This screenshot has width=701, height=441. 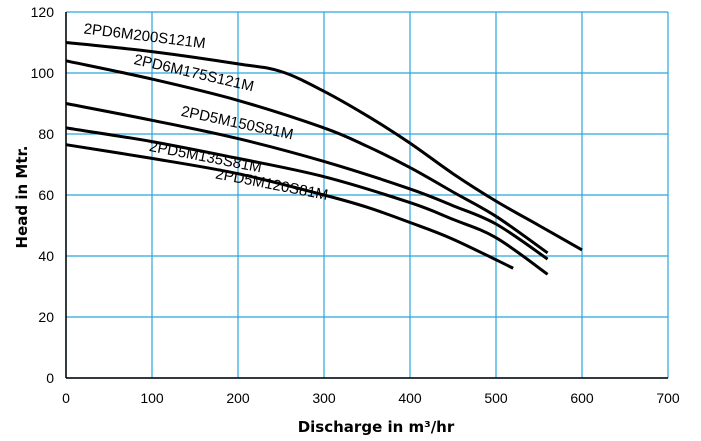 What do you see at coordinates (496, 398) in the screenshot?
I see `x-tick-label: 500` at bounding box center [496, 398].